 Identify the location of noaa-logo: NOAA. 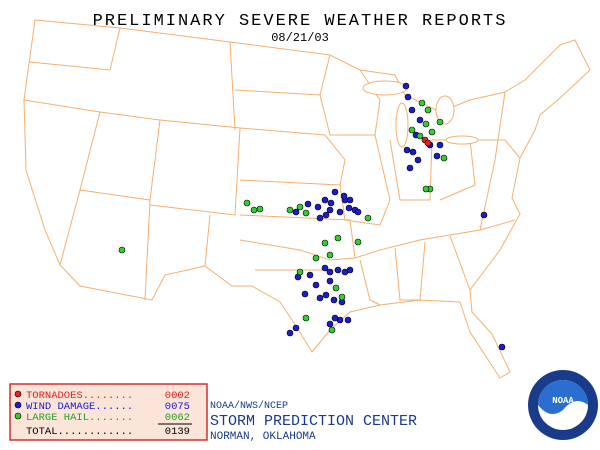
(563, 405).